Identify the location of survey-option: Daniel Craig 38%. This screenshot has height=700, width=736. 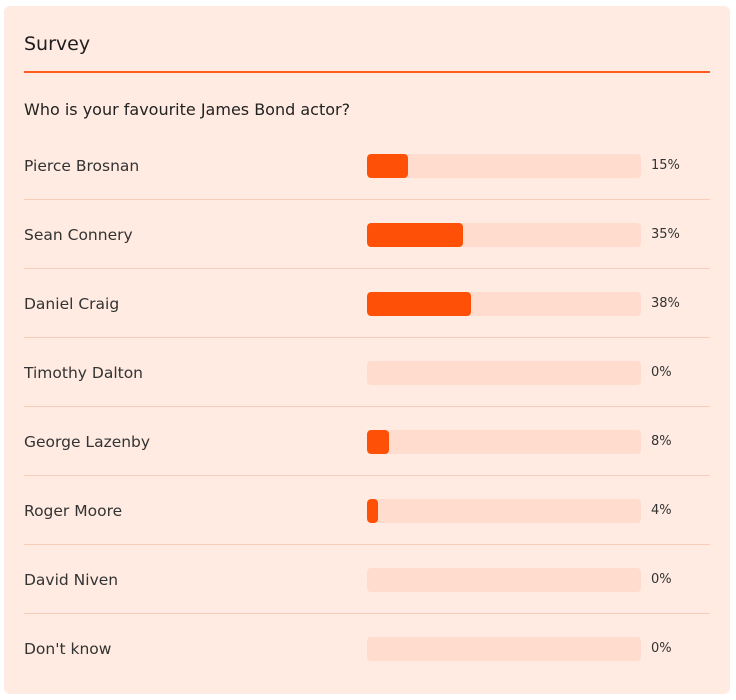
(367, 303).